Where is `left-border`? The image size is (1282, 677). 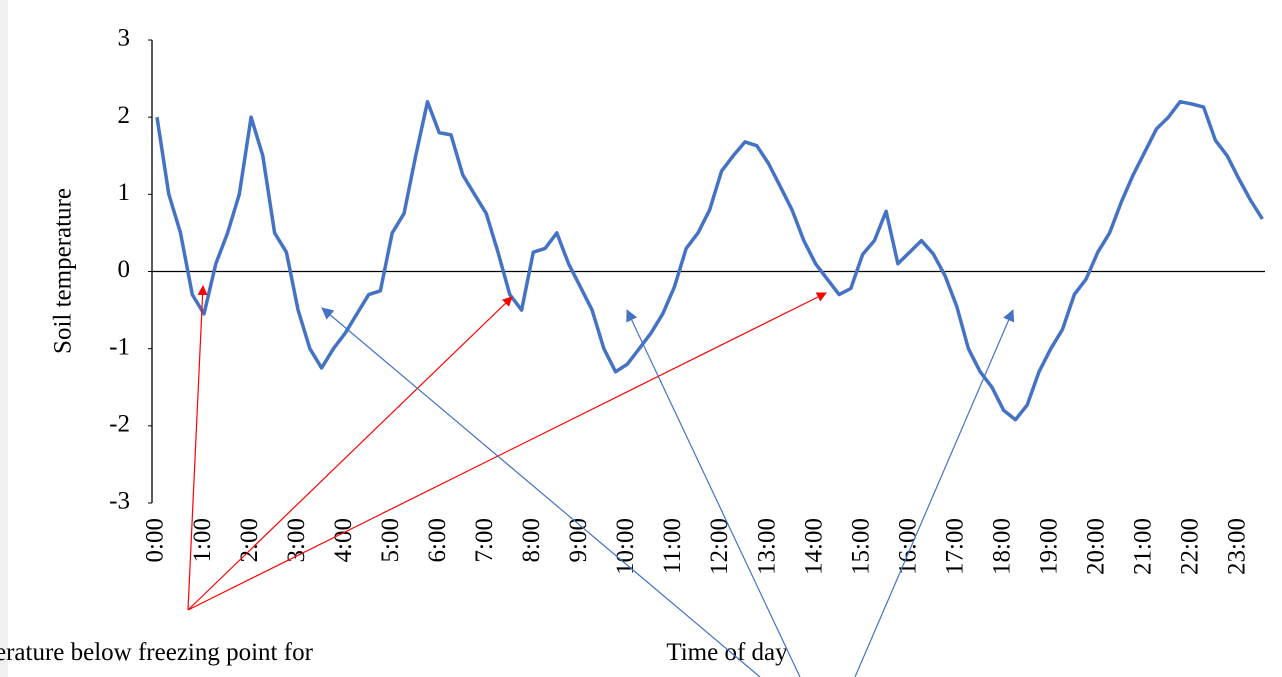
left-border is located at coordinates (4, 338).